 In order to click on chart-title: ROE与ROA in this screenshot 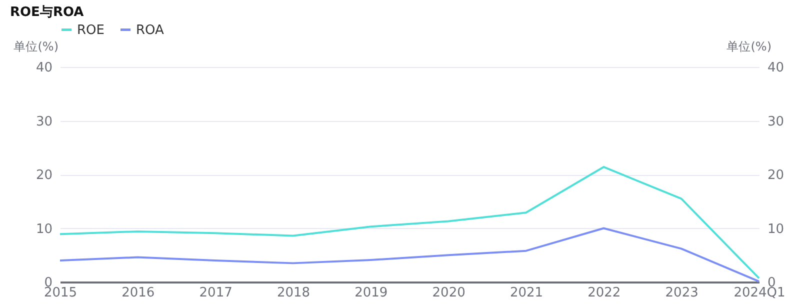, I will do `click(47, 12)`.